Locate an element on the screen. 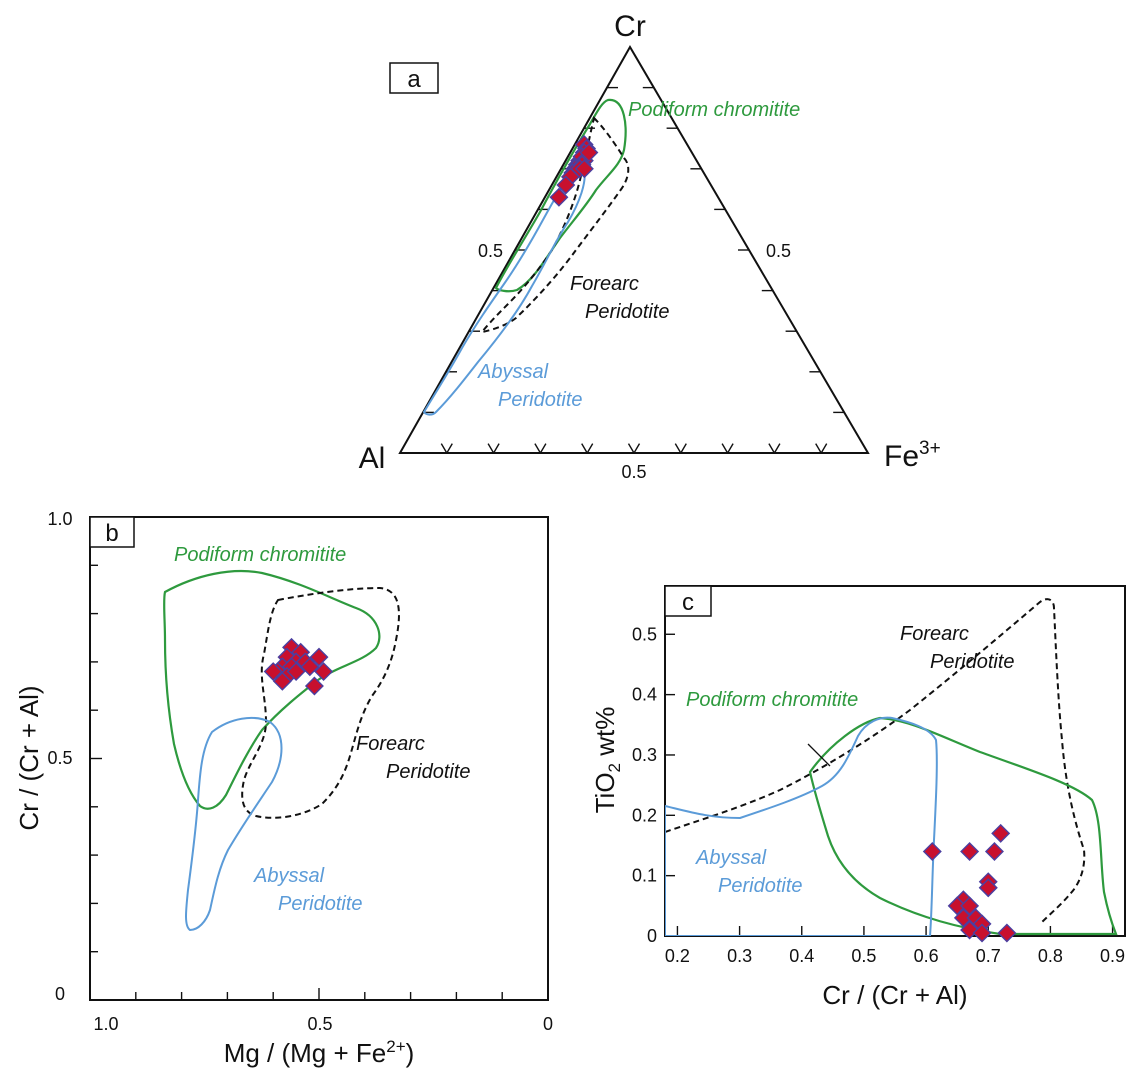 The image size is (1141, 1070). field-podiform-outline is located at coordinates (560, 195).